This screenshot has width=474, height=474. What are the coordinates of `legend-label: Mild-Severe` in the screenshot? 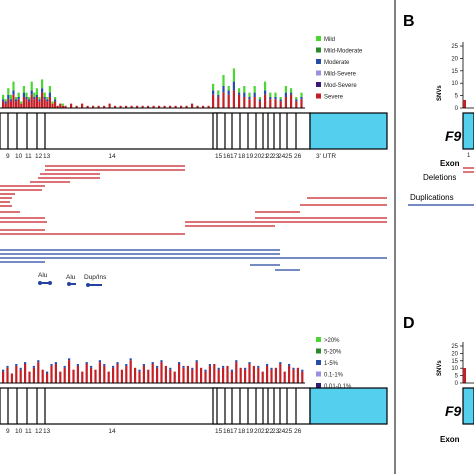 It's located at (340, 75).